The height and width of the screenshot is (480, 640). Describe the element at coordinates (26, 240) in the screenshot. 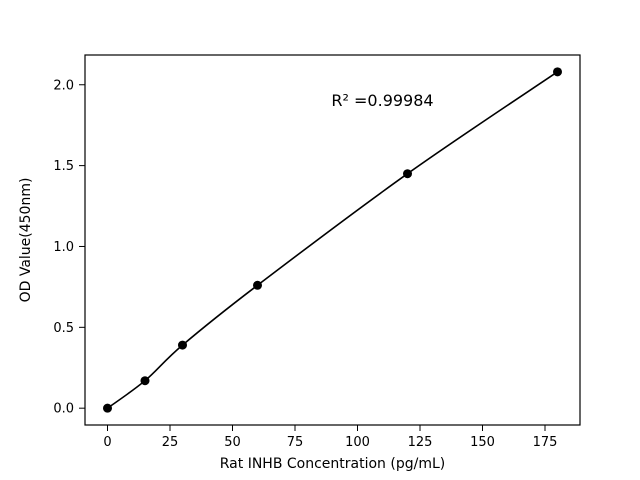

I see `y-axis-label: OD Value(450nm)` at that location.